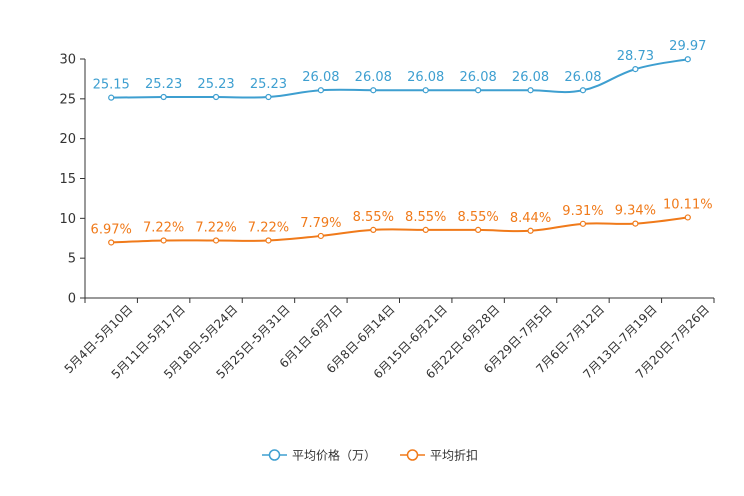 Image resolution: width=744 pixels, height=496 pixels. What do you see at coordinates (67, 219) in the screenshot?
I see `y-tick-label: 10` at bounding box center [67, 219].